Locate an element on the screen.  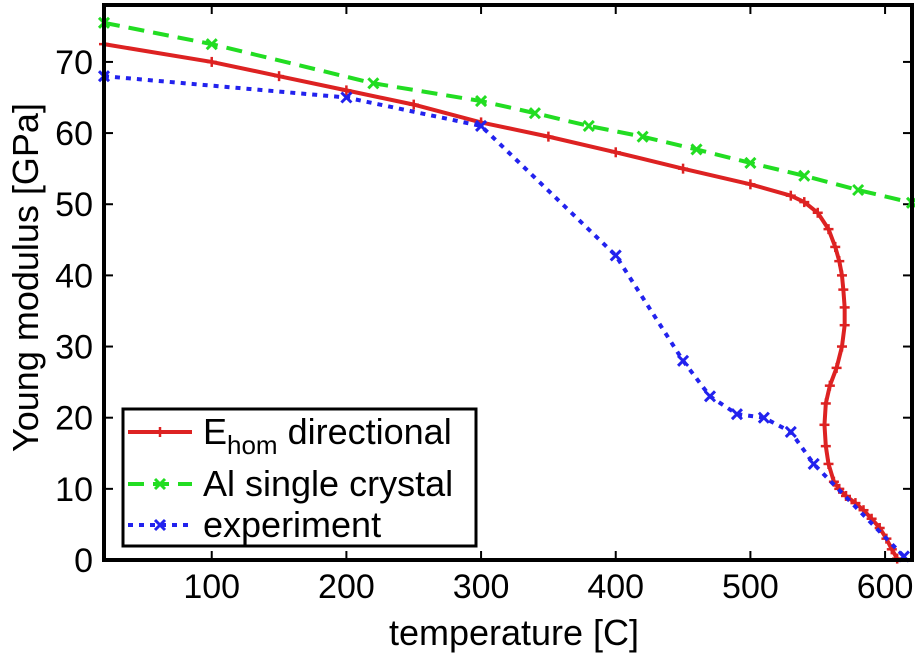
legend-label: Al single crystal is located at coordinates (328, 483).